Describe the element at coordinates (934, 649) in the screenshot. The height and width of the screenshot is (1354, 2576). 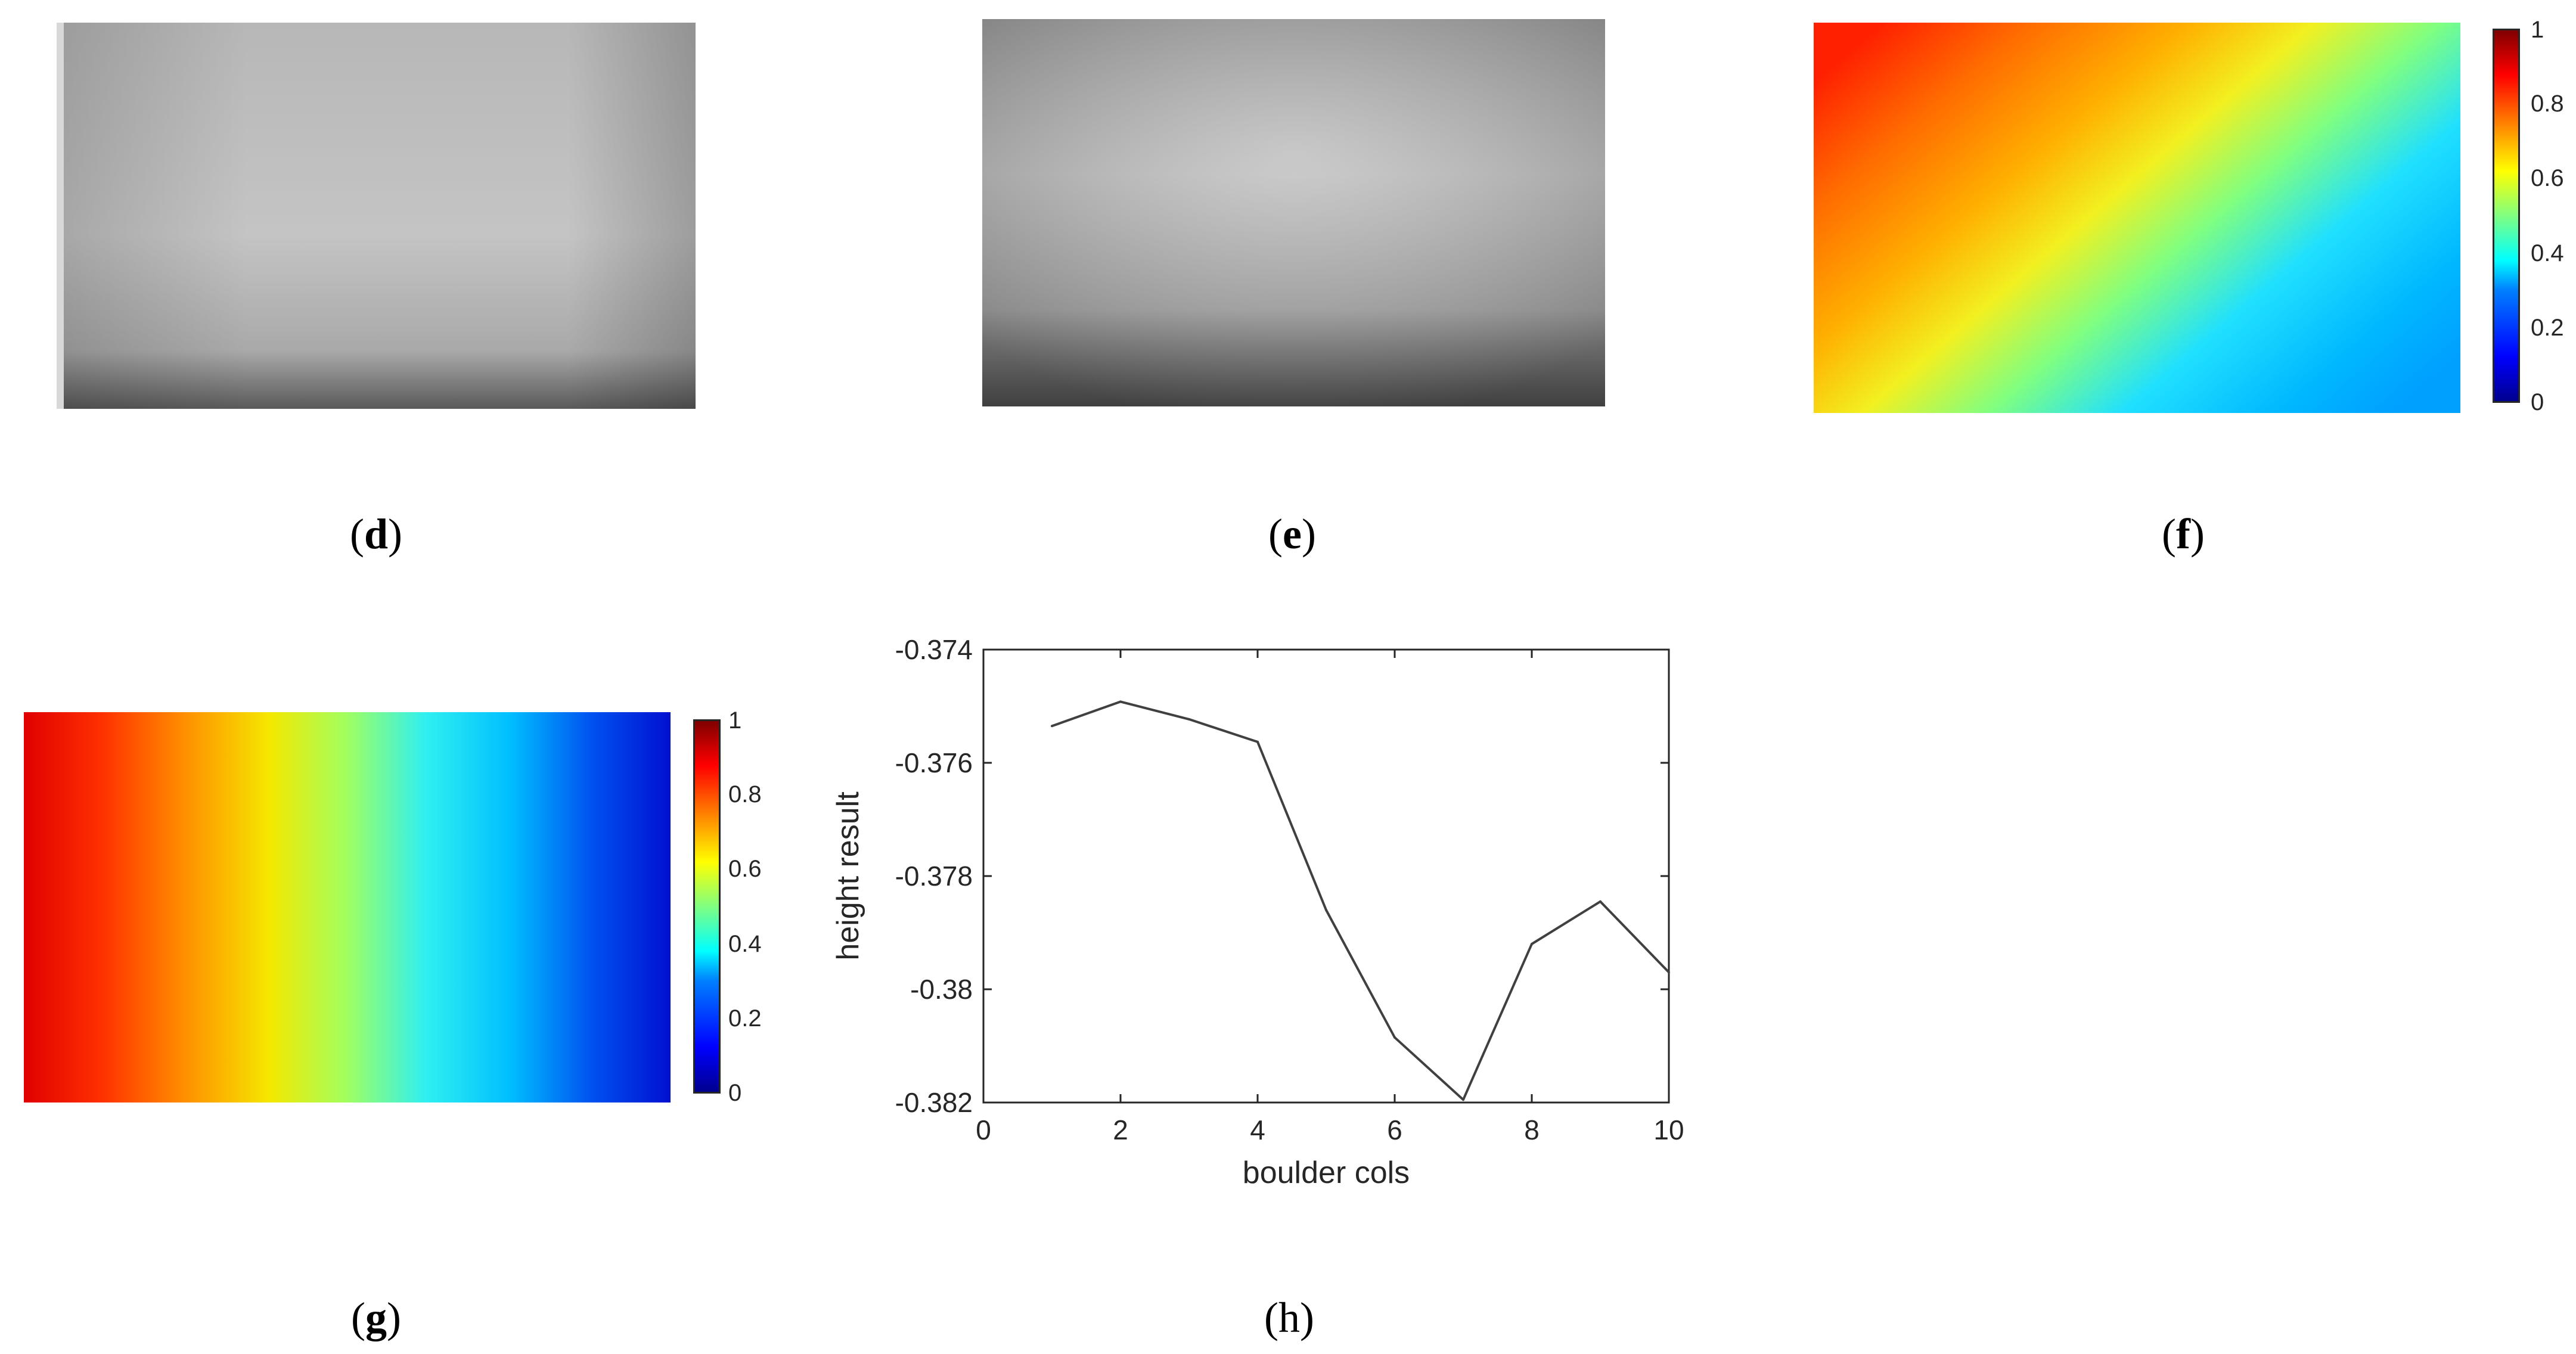
I see `y-tick-label: -0.374` at that location.